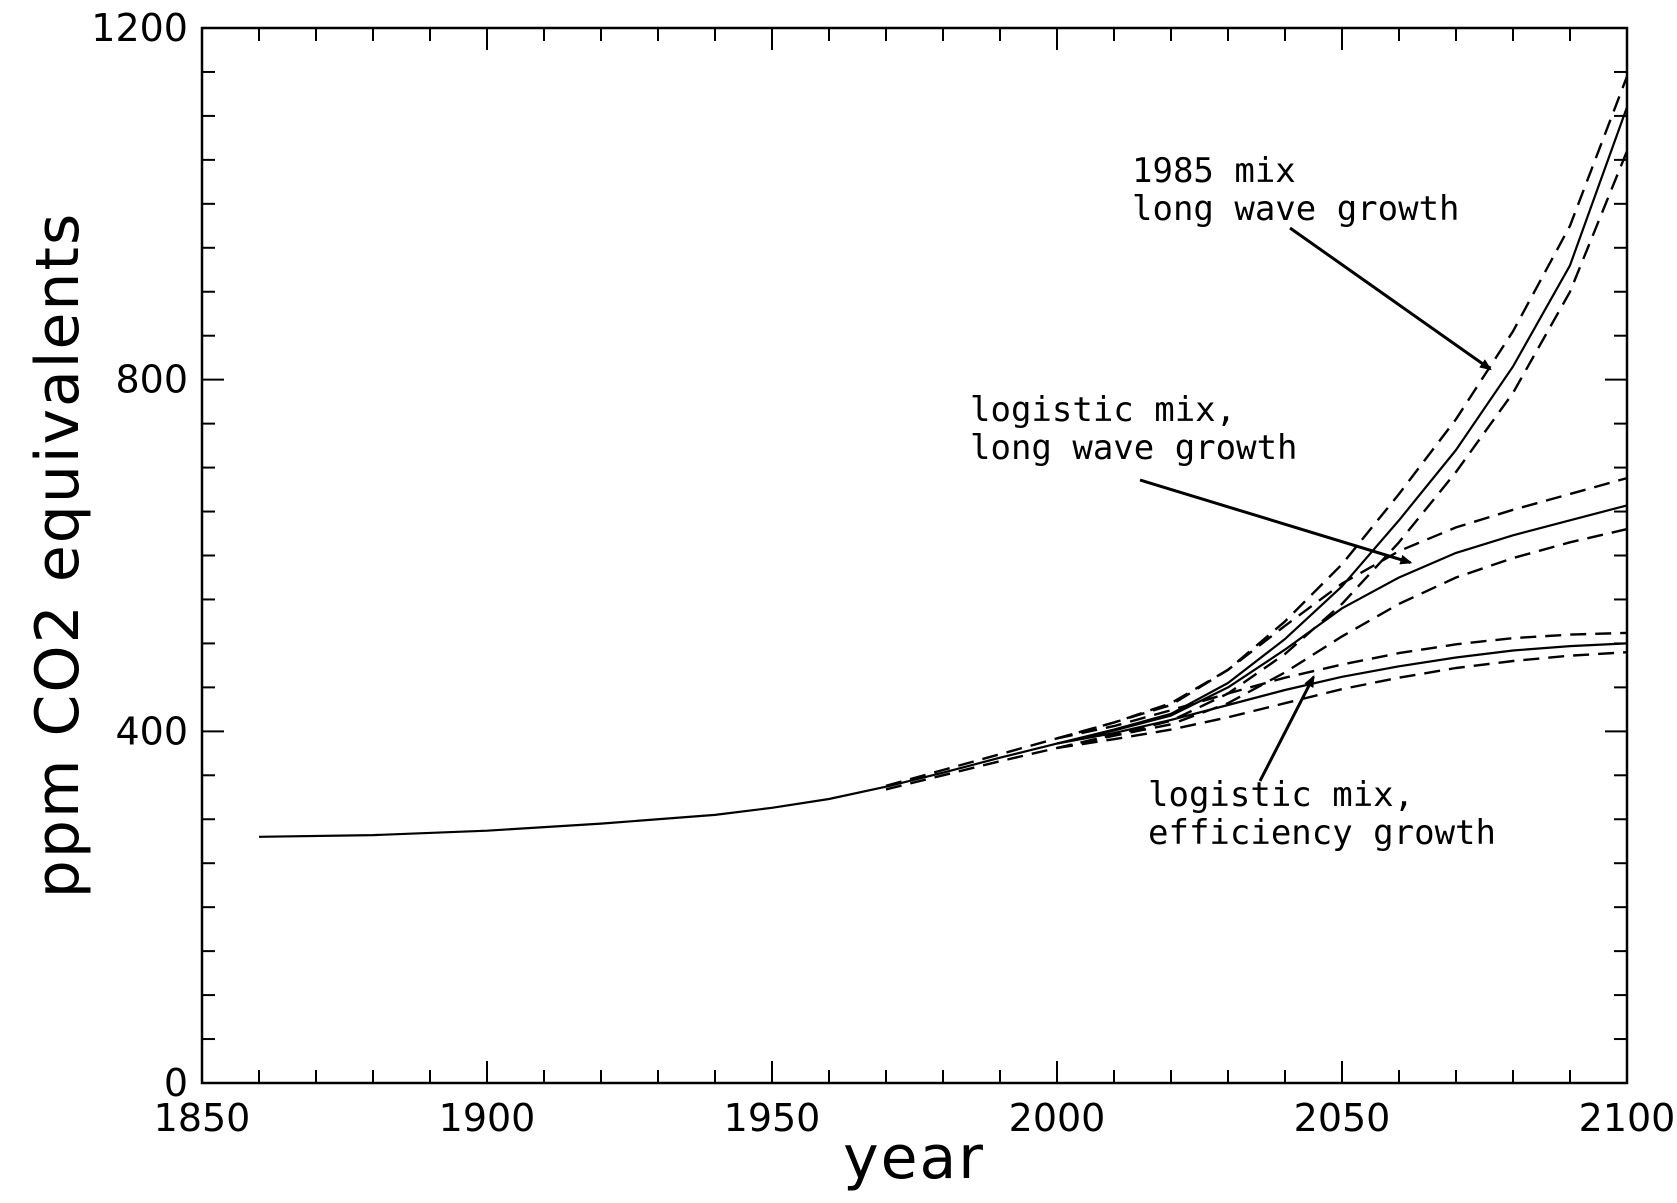  What do you see at coordinates (1057, 1118) in the screenshot?
I see `x-tick-label: 2000` at bounding box center [1057, 1118].